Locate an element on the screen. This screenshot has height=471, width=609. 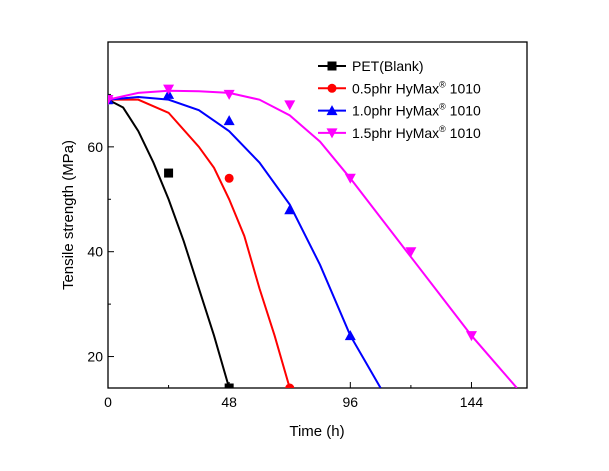
fit-line is located at coordinates (169, 243).